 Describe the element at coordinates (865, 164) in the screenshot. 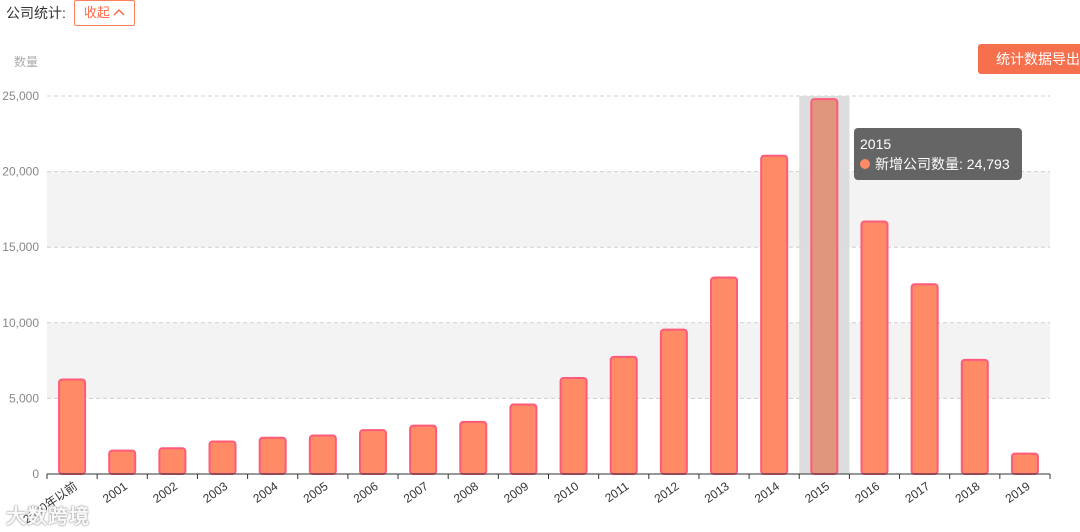

I see `series-dot-icon` at that location.